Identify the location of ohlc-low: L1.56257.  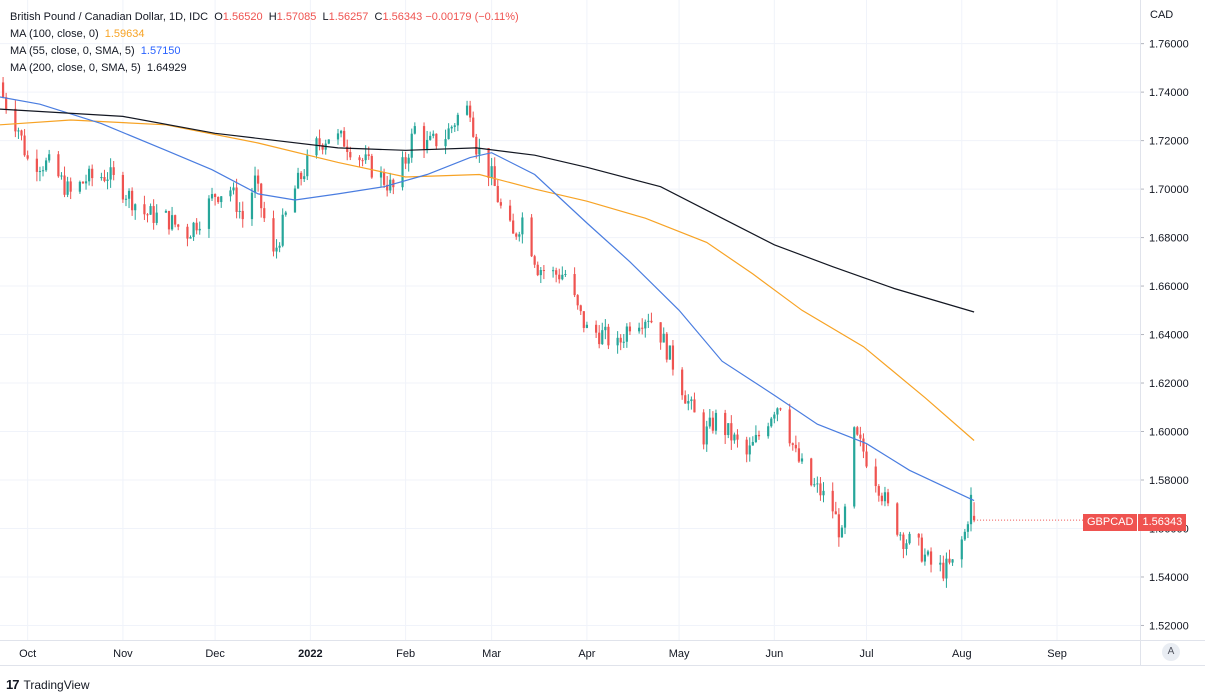
(345, 17).